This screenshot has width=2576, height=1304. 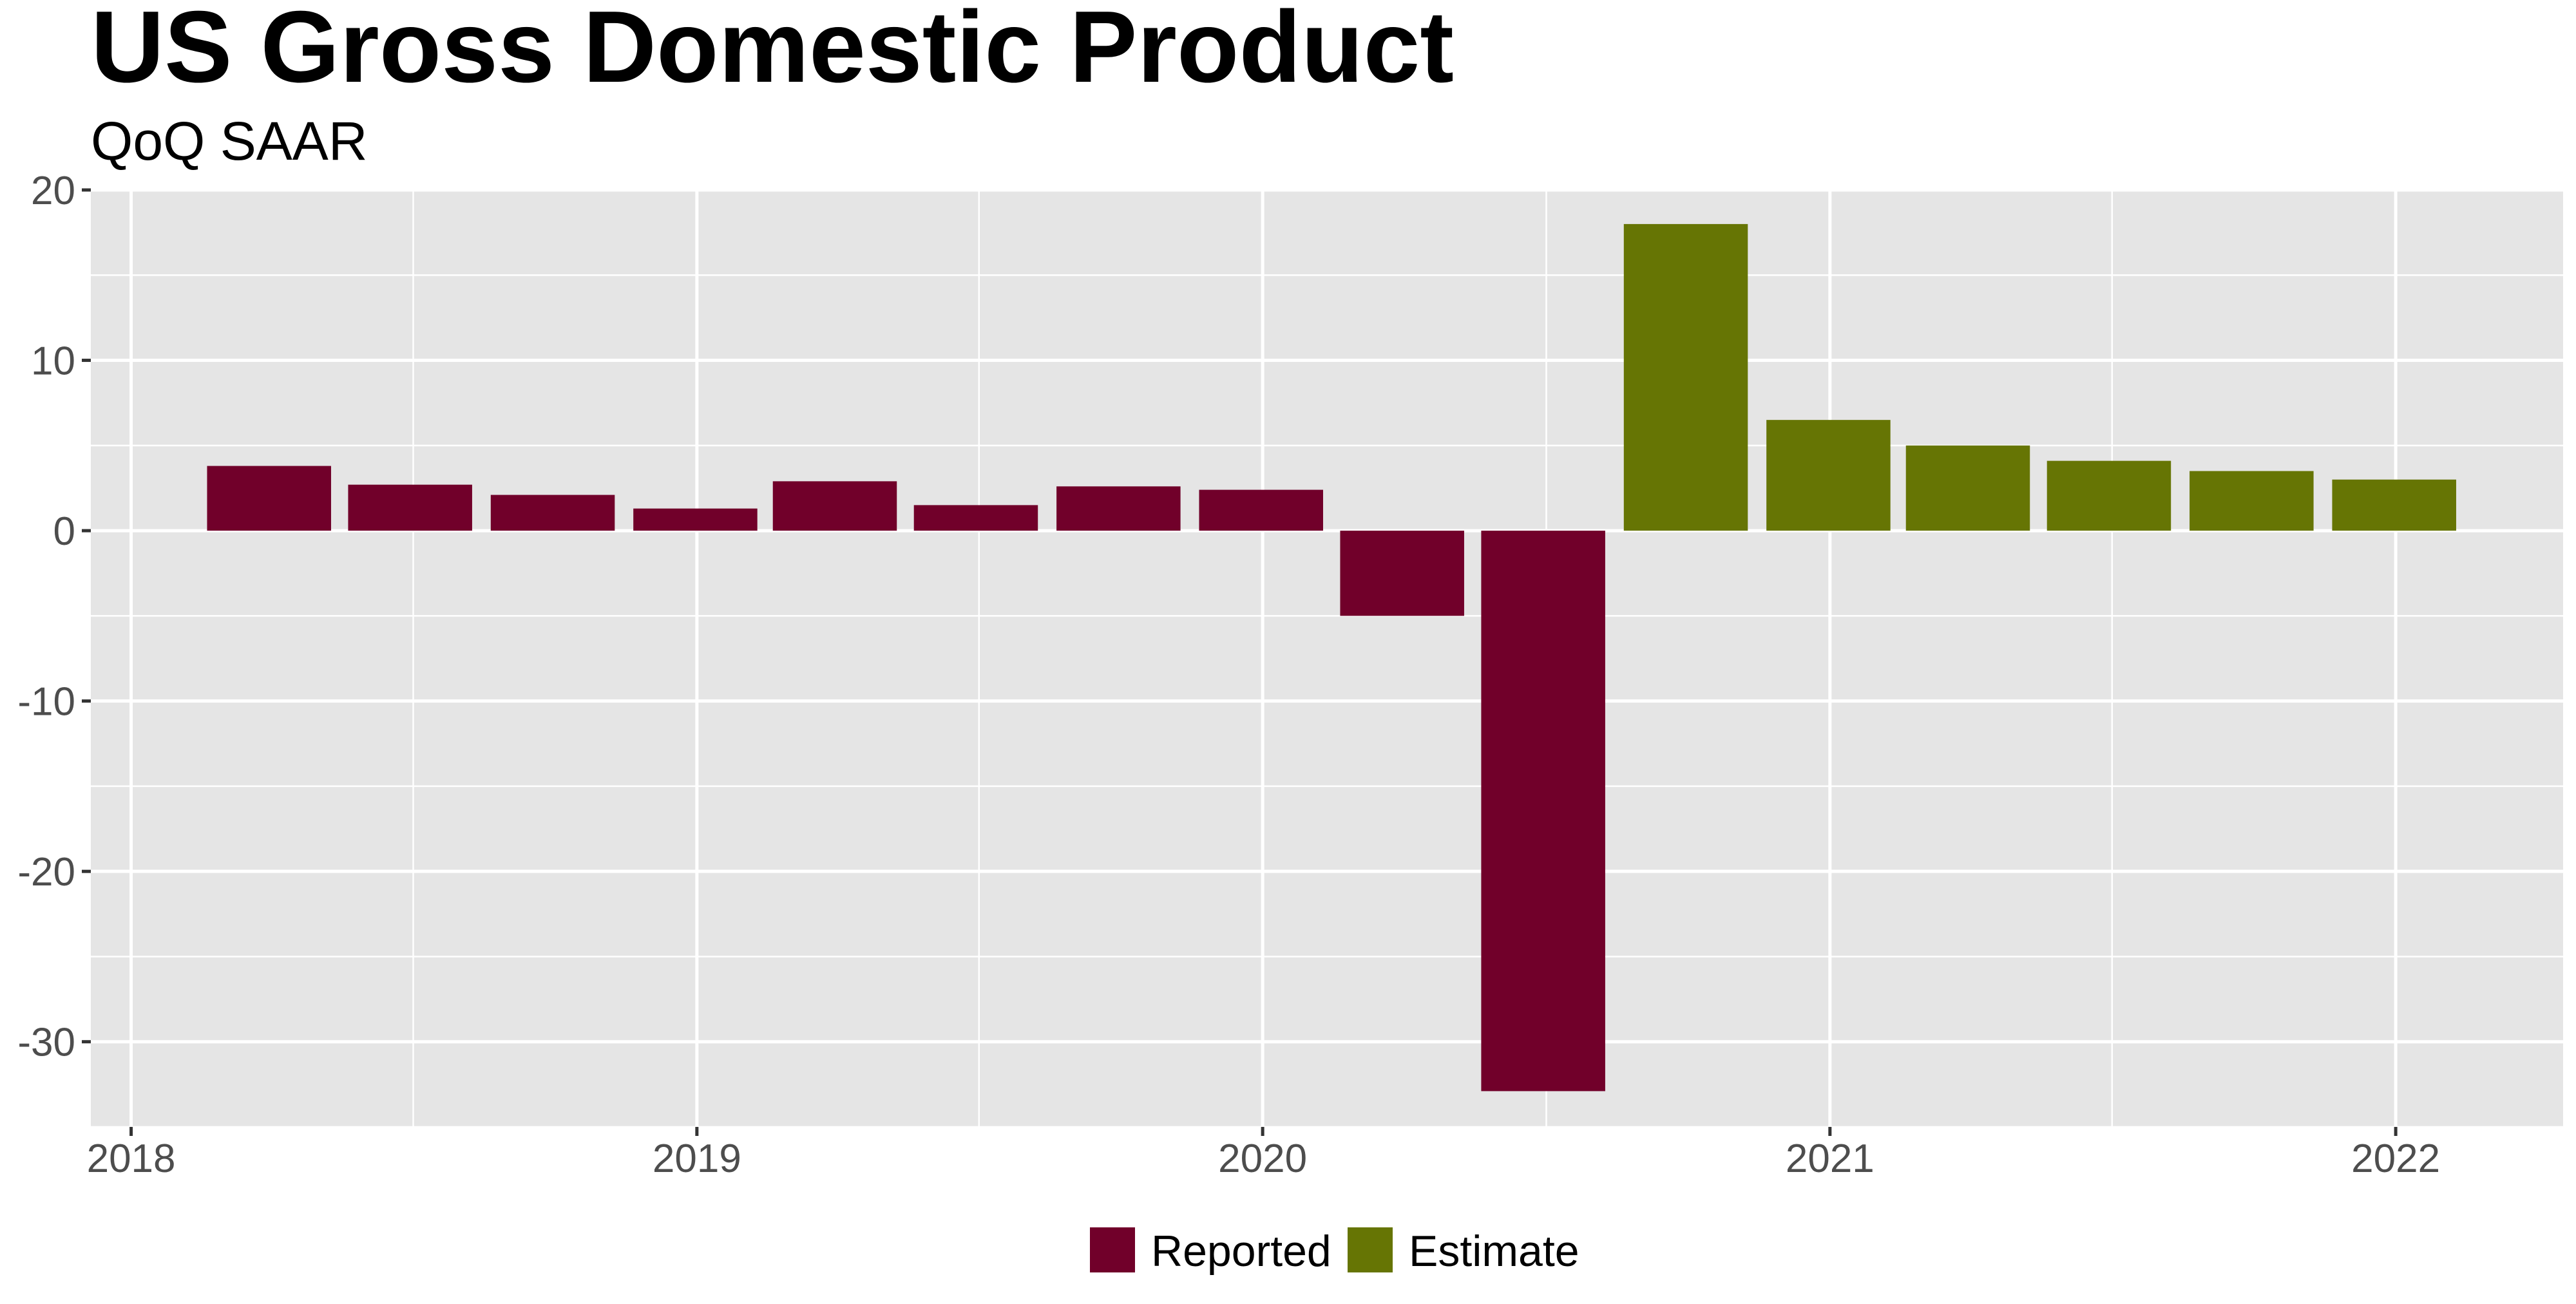 What do you see at coordinates (1830, 1159) in the screenshot?
I see `x-tick-label: 2021` at bounding box center [1830, 1159].